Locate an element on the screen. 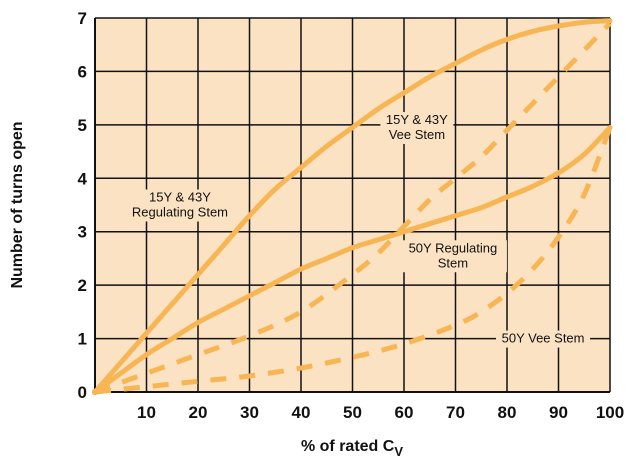 The width and height of the screenshot is (637, 467). annotation-1-line-2: Regulating Stem is located at coordinates (180, 212).